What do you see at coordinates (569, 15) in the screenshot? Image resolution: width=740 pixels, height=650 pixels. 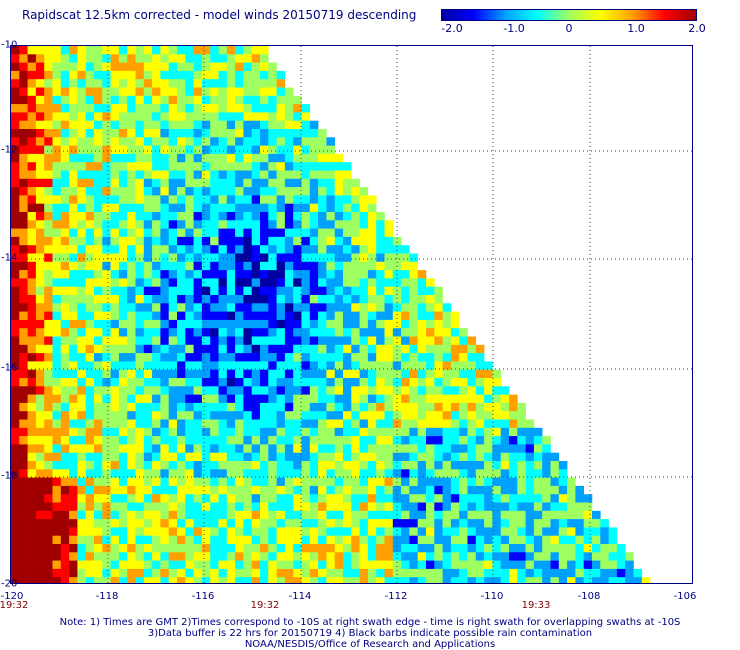 I see `colorbar` at bounding box center [569, 15].